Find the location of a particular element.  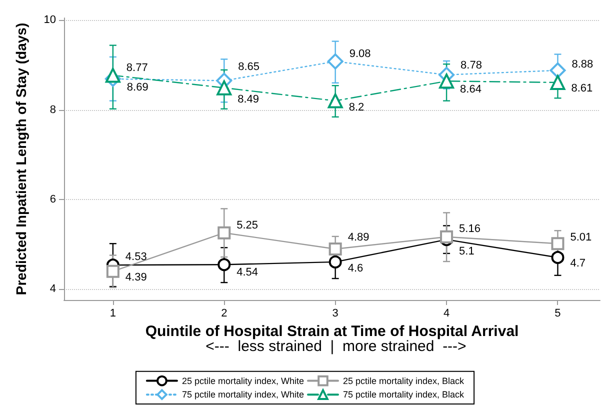

x-tick-label: 2 is located at coordinates (224, 314).